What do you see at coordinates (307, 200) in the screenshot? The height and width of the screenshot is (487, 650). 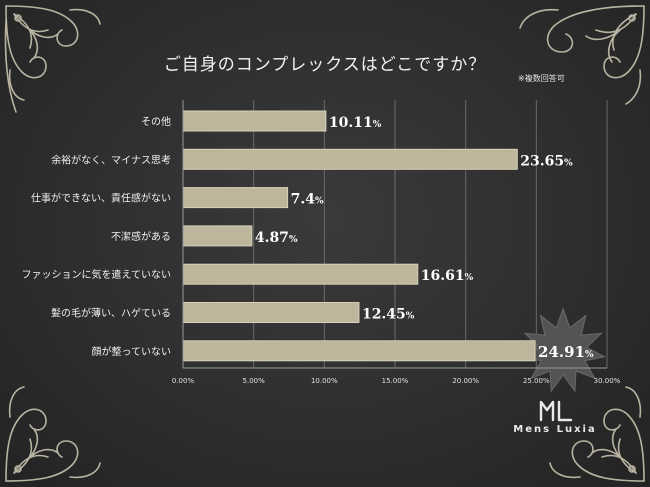 I see `value-label: 7.4%` at bounding box center [307, 200].